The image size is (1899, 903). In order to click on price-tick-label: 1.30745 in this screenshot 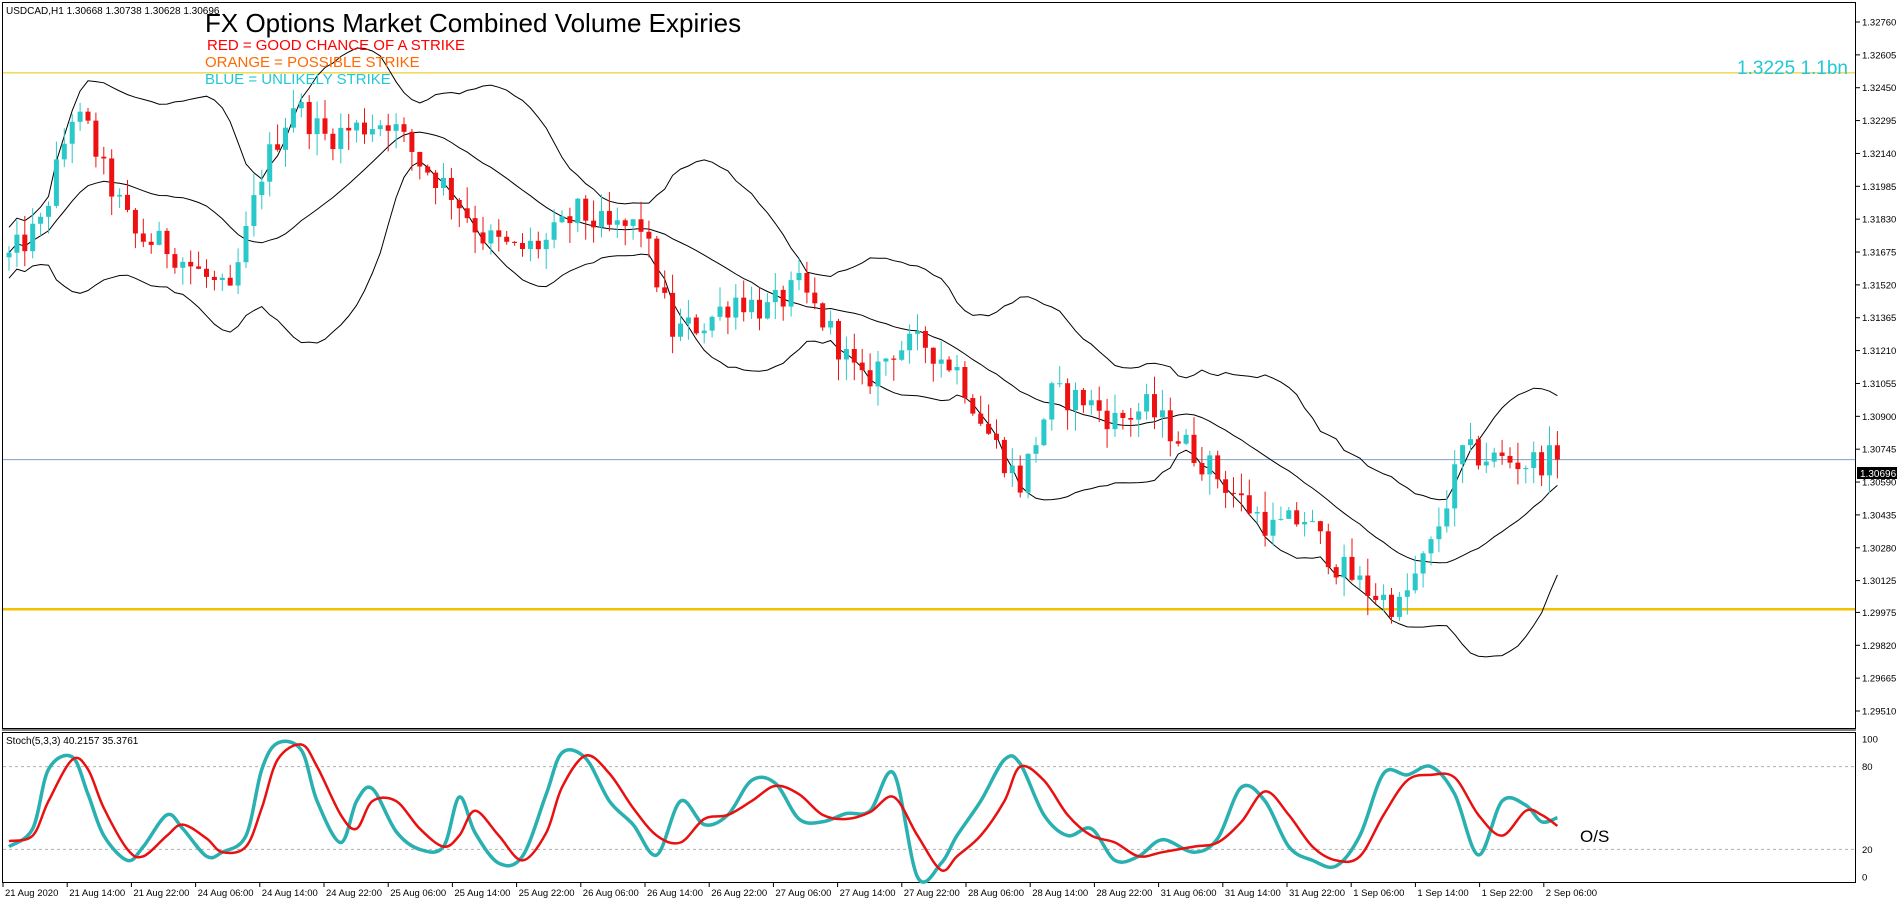, I will do `click(1879, 450)`.